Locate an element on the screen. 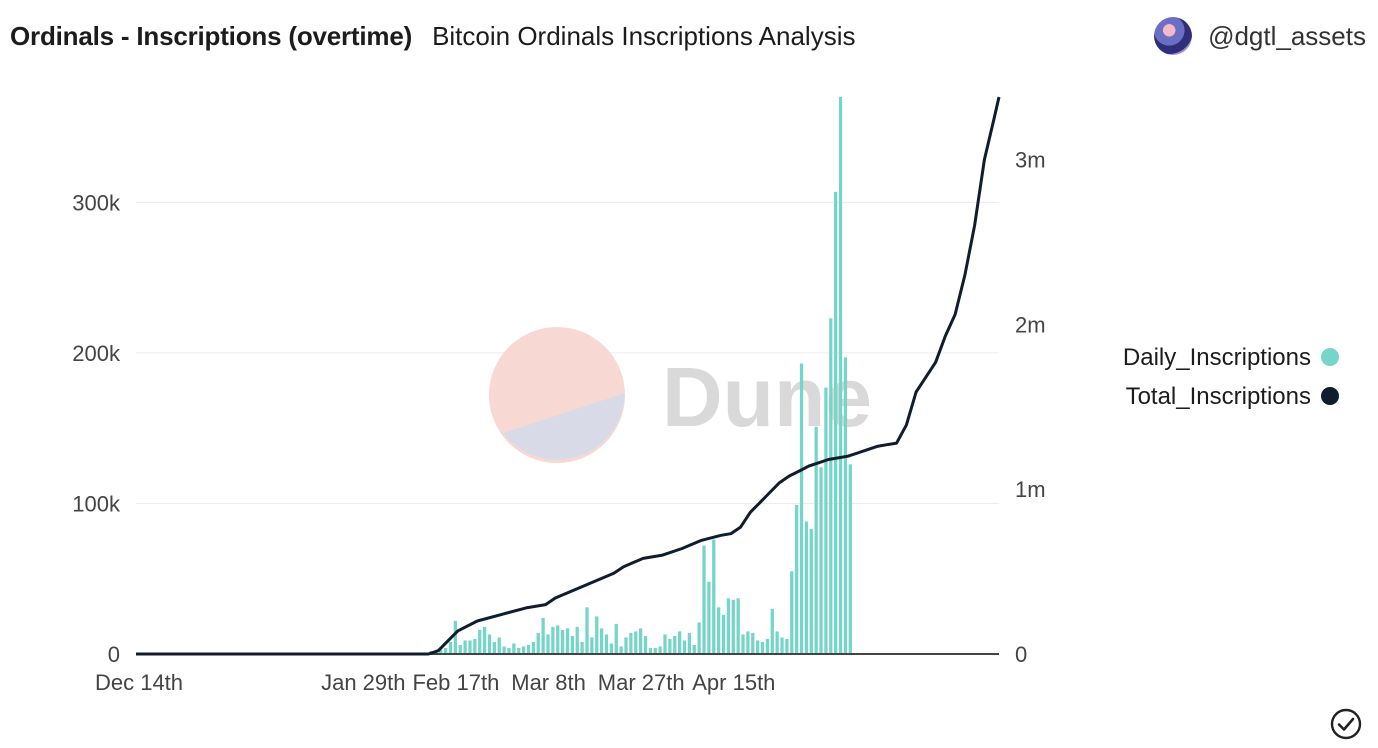  chart-title: Ordinals - Inscriptions (overtime) is located at coordinates (211, 35).